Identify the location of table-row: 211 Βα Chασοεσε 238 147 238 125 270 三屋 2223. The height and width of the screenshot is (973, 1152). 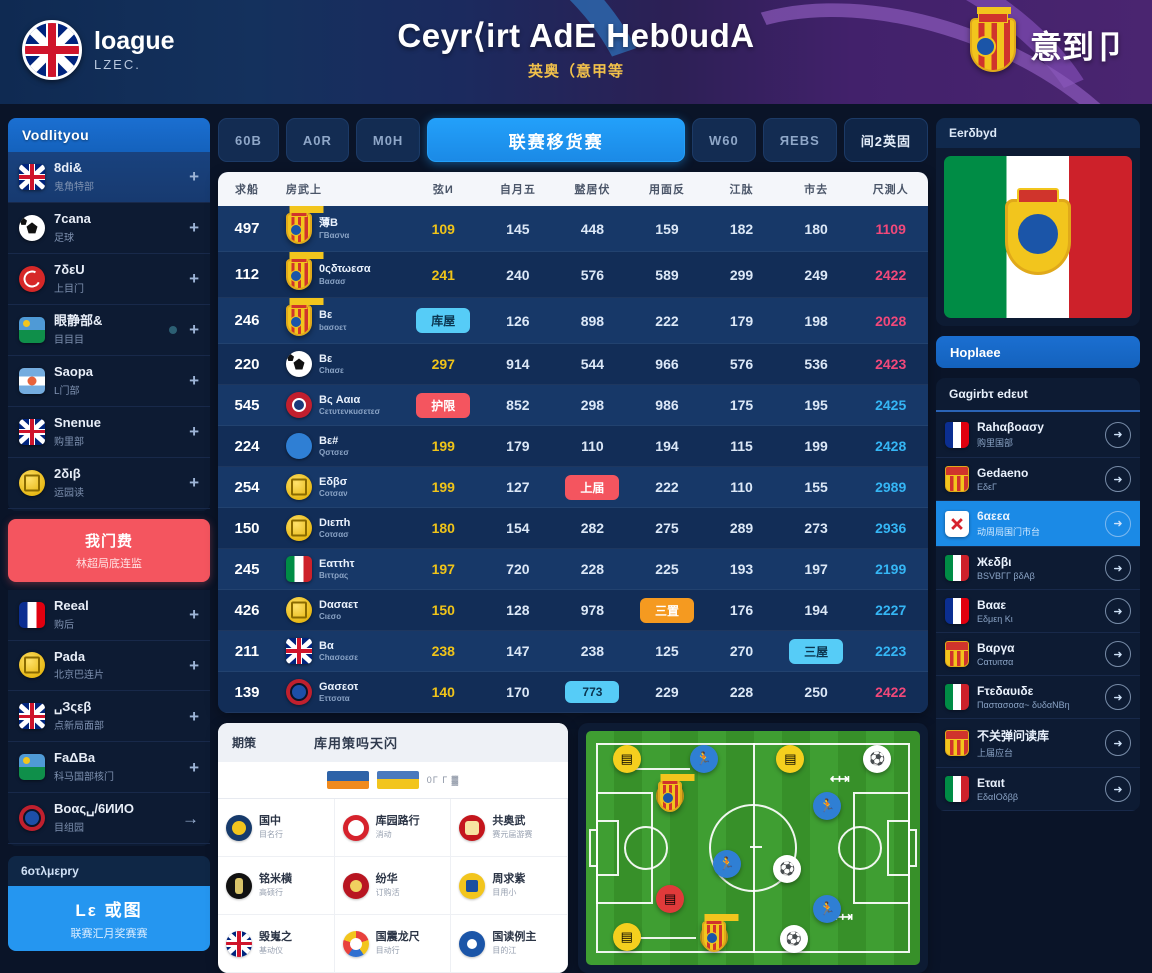
(573, 651).